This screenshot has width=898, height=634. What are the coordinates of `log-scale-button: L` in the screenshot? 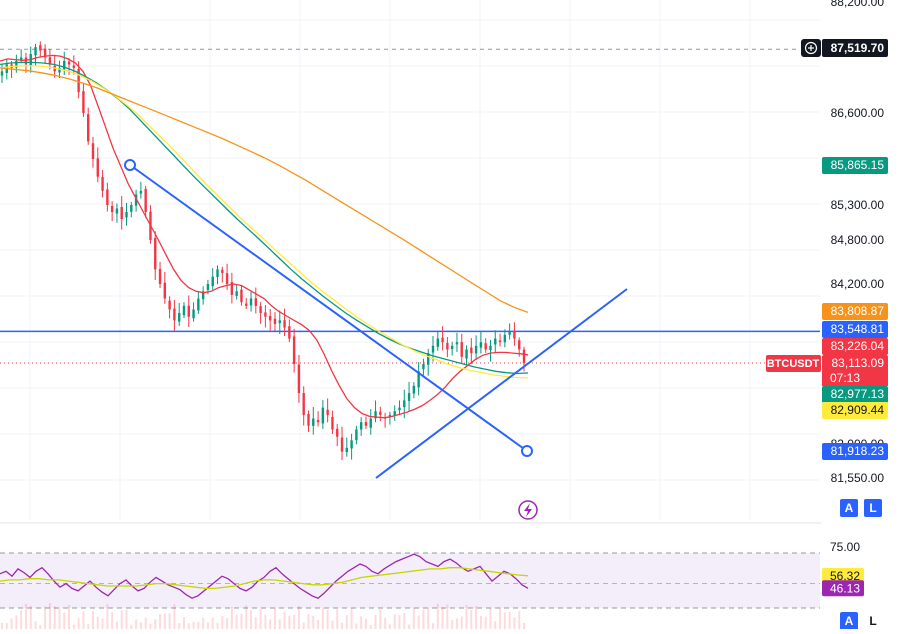 It's located at (873, 508).